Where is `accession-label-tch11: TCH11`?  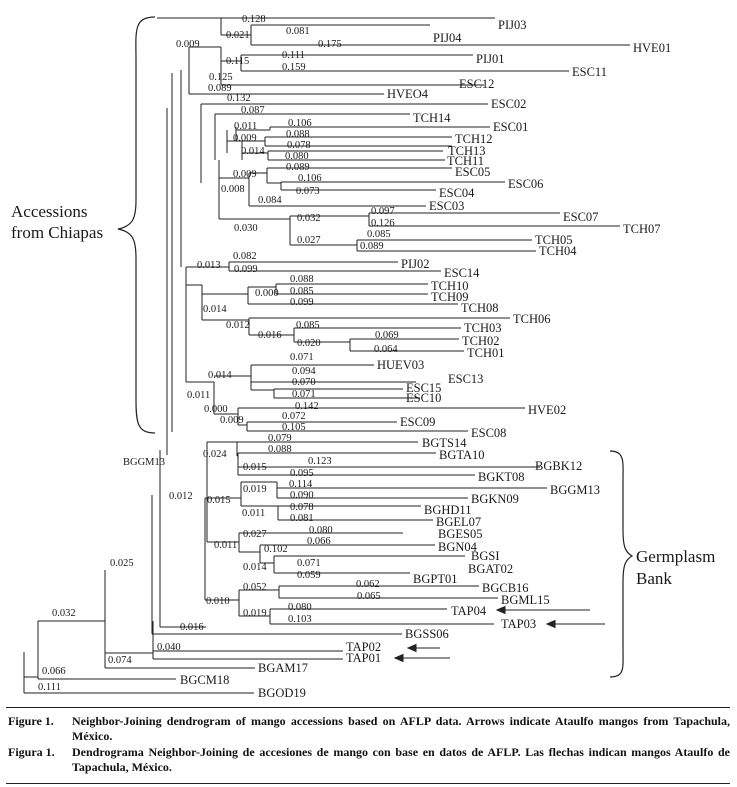
accession-label-tch11: TCH11 is located at coordinates (465, 161).